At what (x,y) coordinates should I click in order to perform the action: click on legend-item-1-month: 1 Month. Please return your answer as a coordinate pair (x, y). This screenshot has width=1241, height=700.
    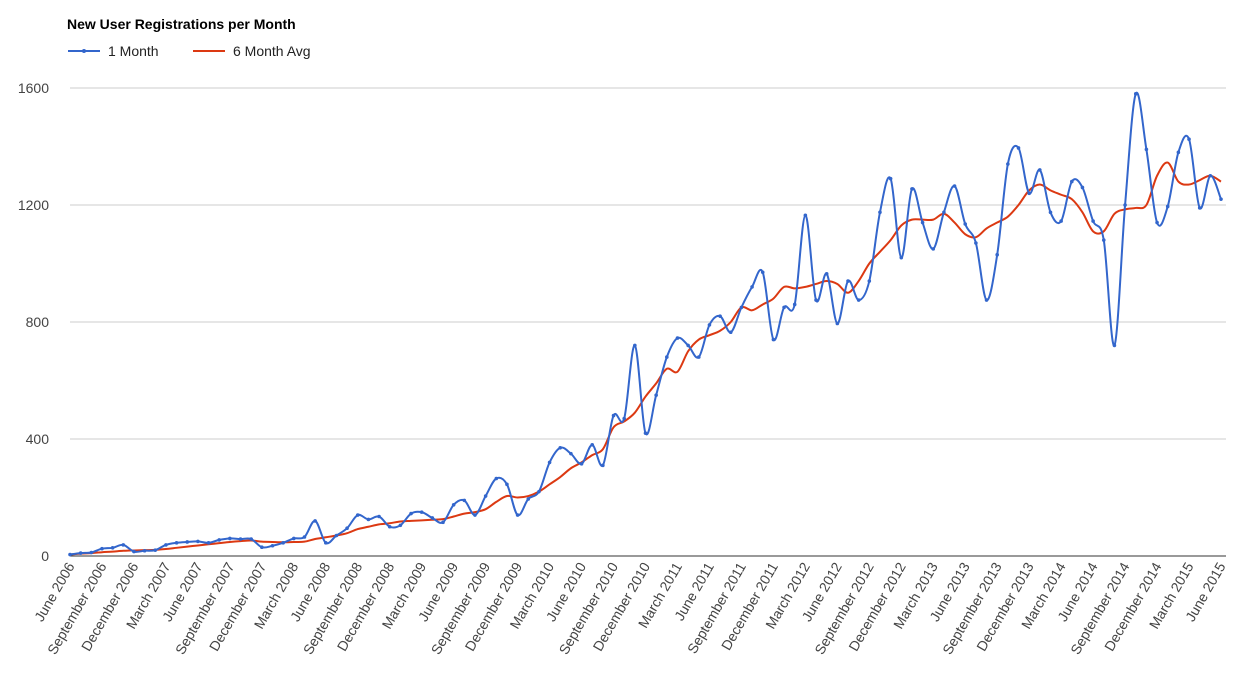
    Looking at the image, I should click on (113, 51).